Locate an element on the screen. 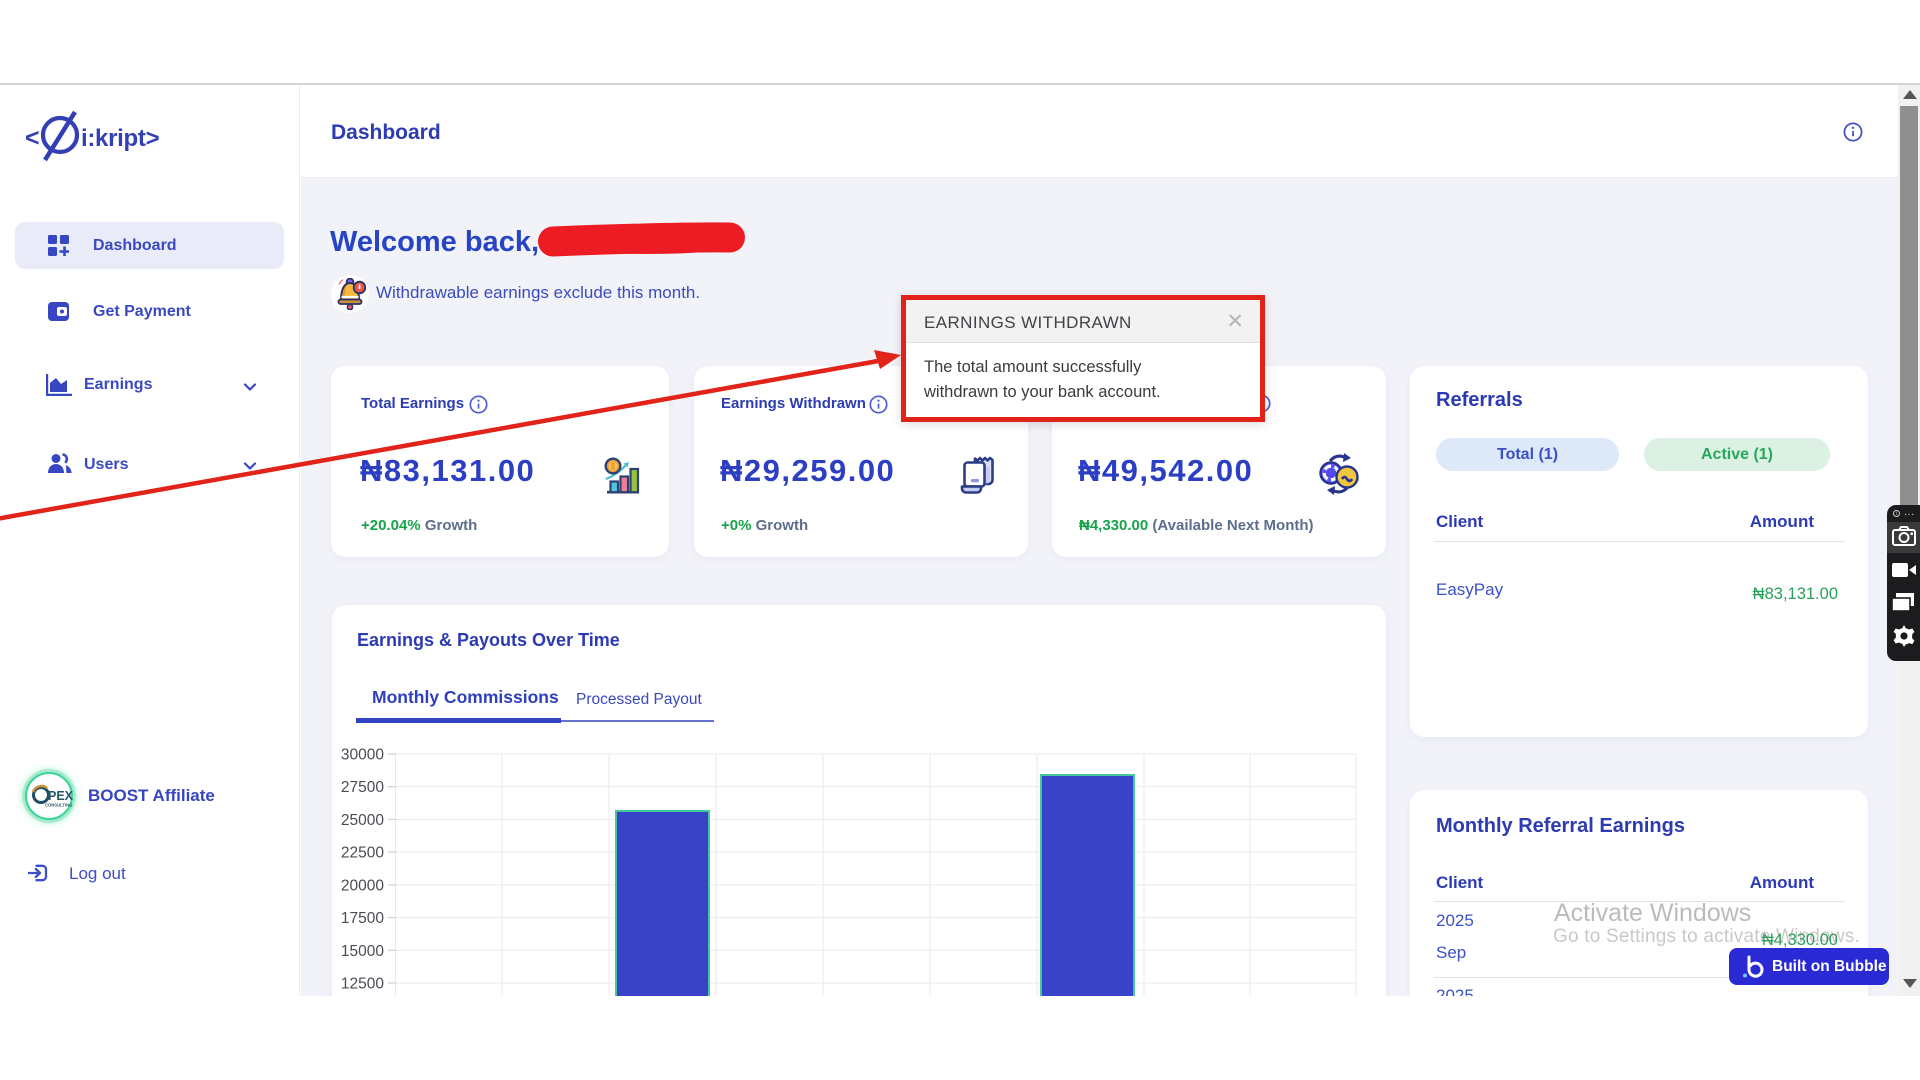  svg-text: 30000 is located at coordinates (362, 755).